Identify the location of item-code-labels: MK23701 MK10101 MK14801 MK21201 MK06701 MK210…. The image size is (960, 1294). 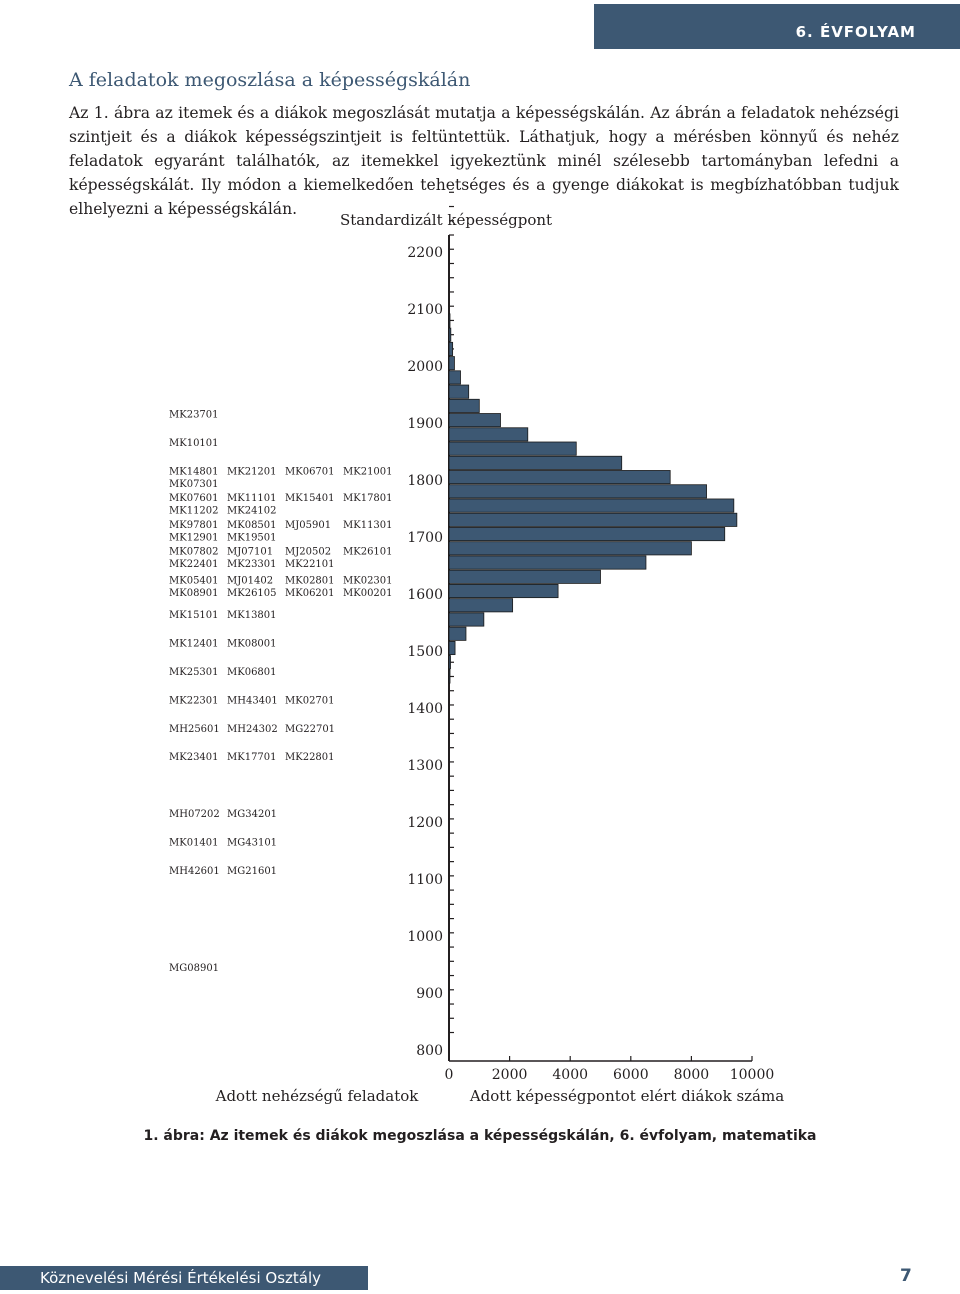
(281, 691).